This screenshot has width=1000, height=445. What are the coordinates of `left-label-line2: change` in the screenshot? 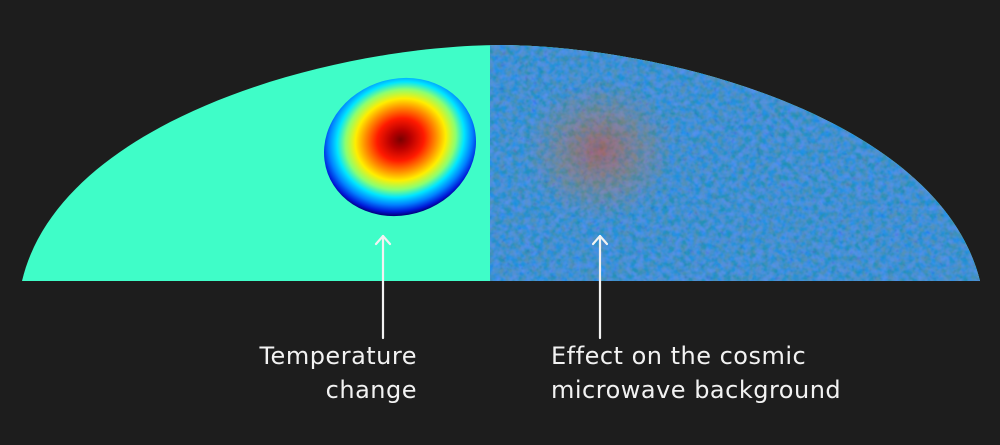 It's located at (371, 390).